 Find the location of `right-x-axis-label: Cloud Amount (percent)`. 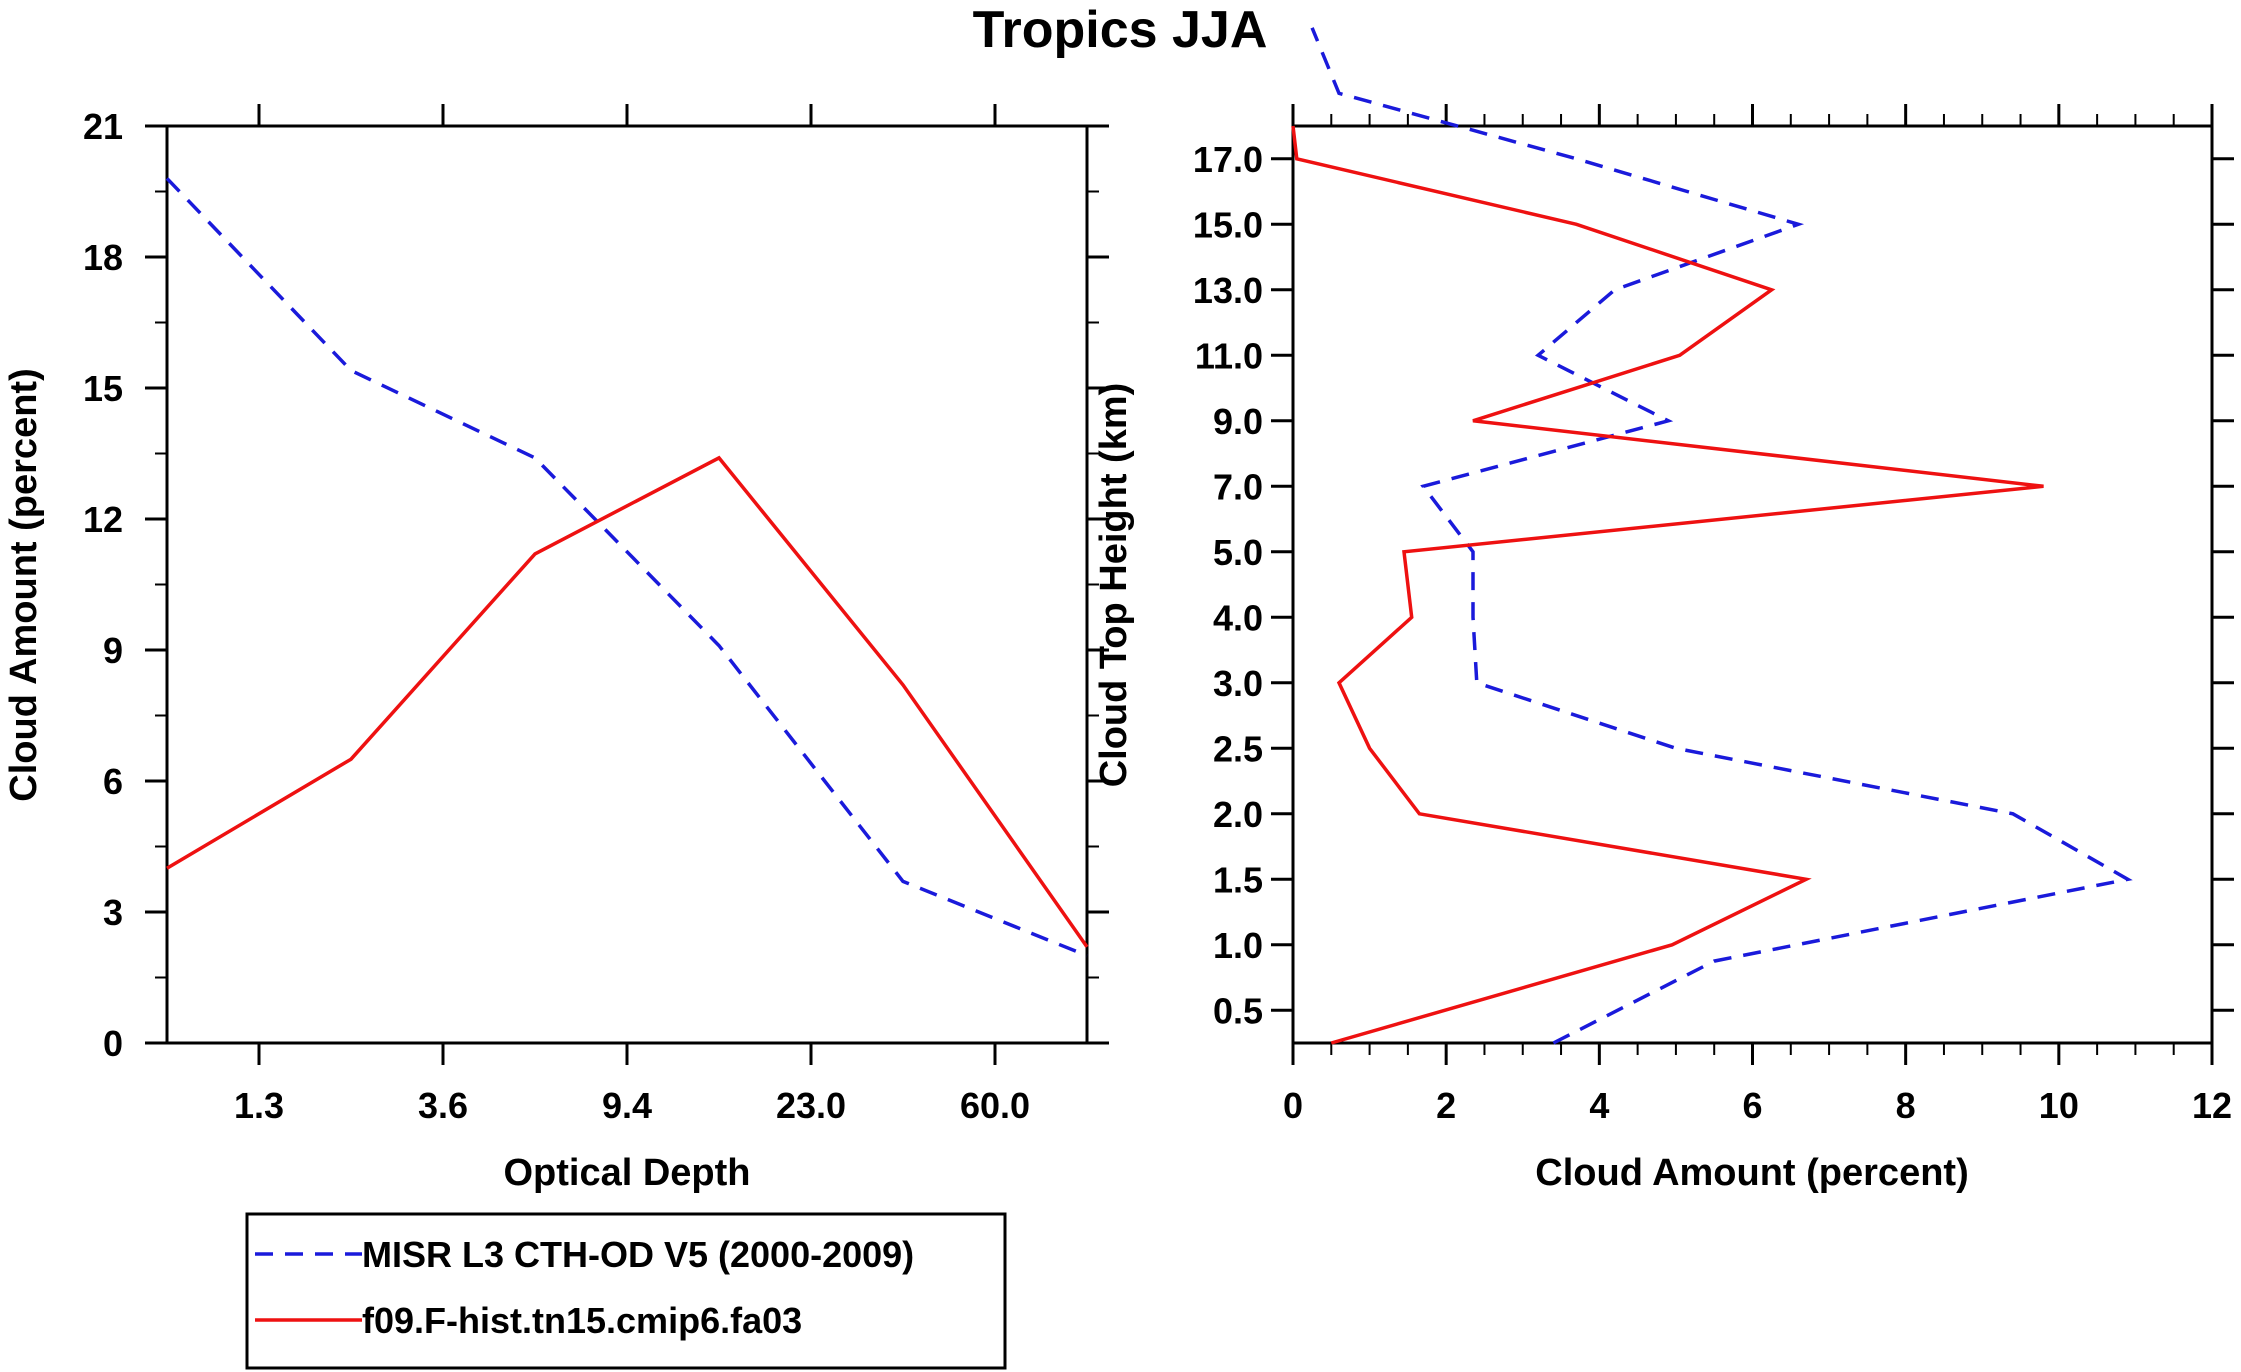

right-x-axis-label: Cloud Amount (percent) is located at coordinates (1751, 1173).